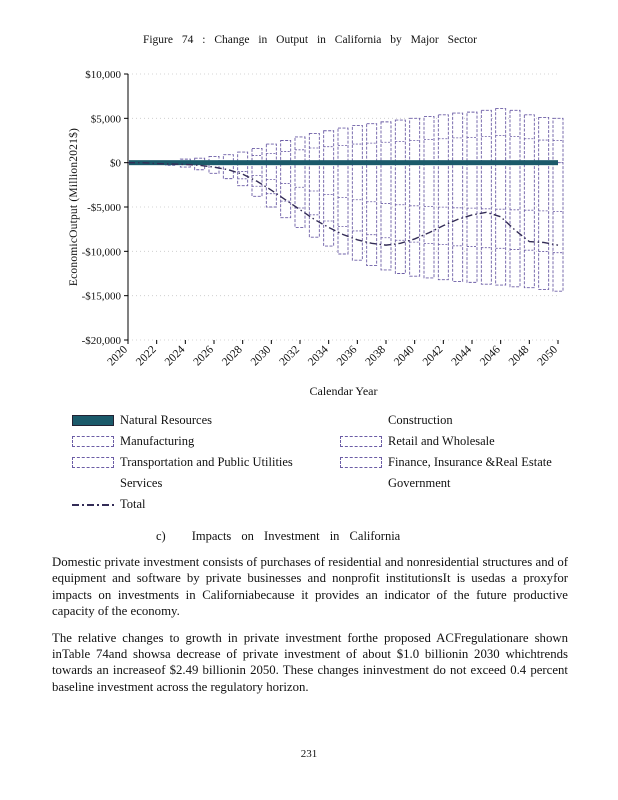 The image size is (618, 800). What do you see at coordinates (166, 419) in the screenshot?
I see `legend-label: Natural Resources` at bounding box center [166, 419].